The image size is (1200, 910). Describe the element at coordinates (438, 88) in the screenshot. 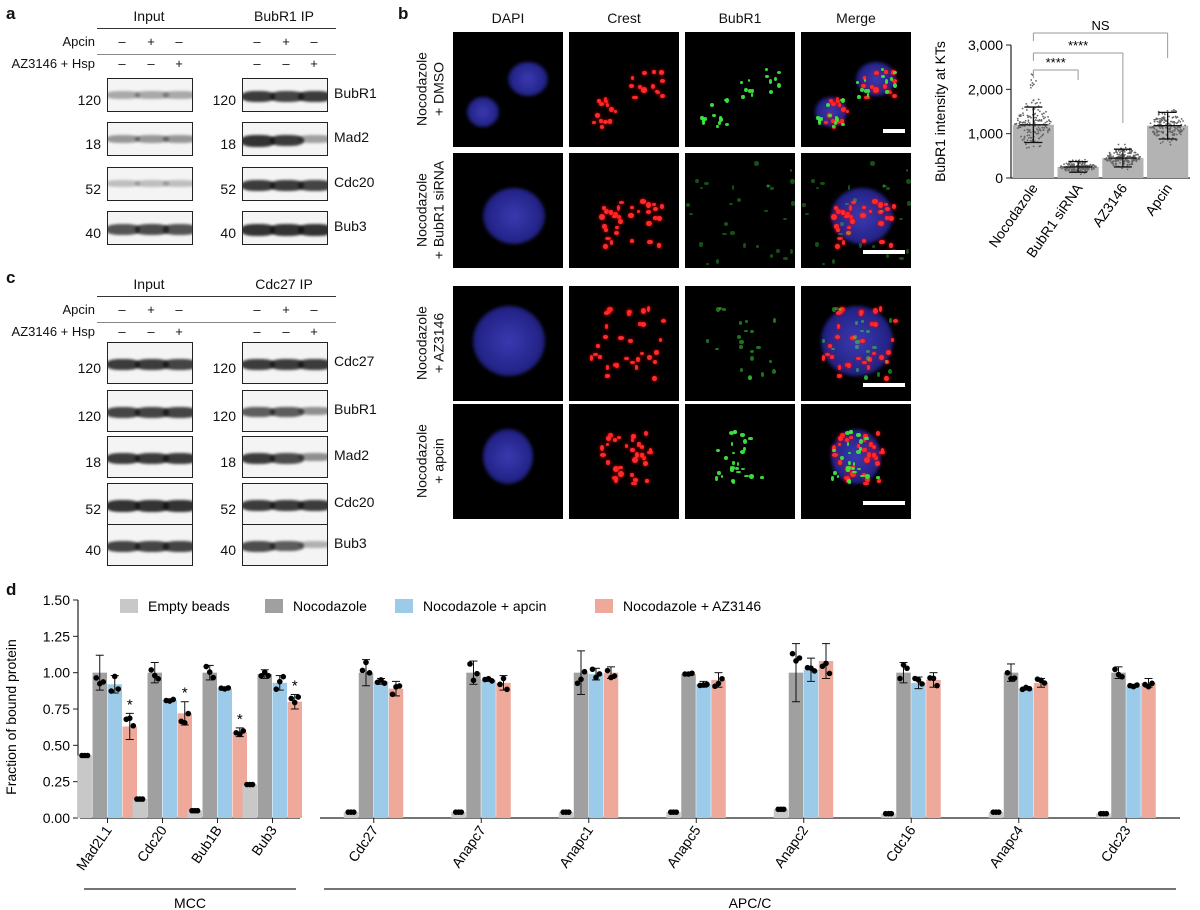

I see `condition-treatment: + DMSO` at that location.